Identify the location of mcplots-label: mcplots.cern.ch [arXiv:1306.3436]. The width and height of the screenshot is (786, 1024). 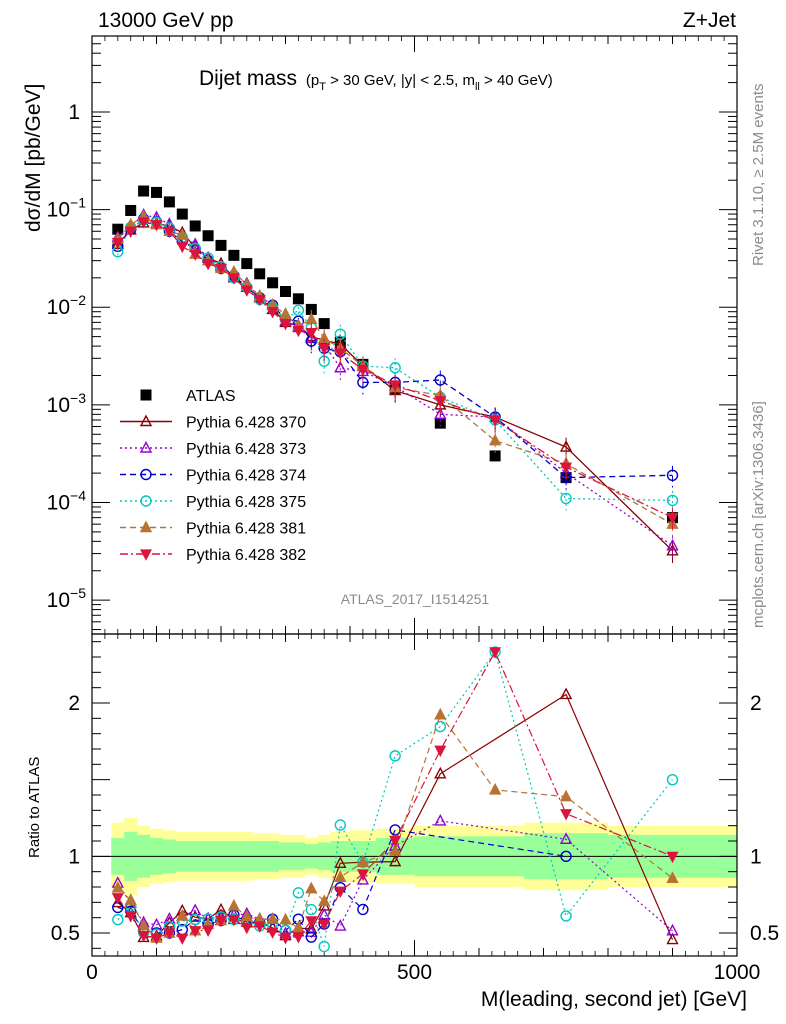
(758, 514).